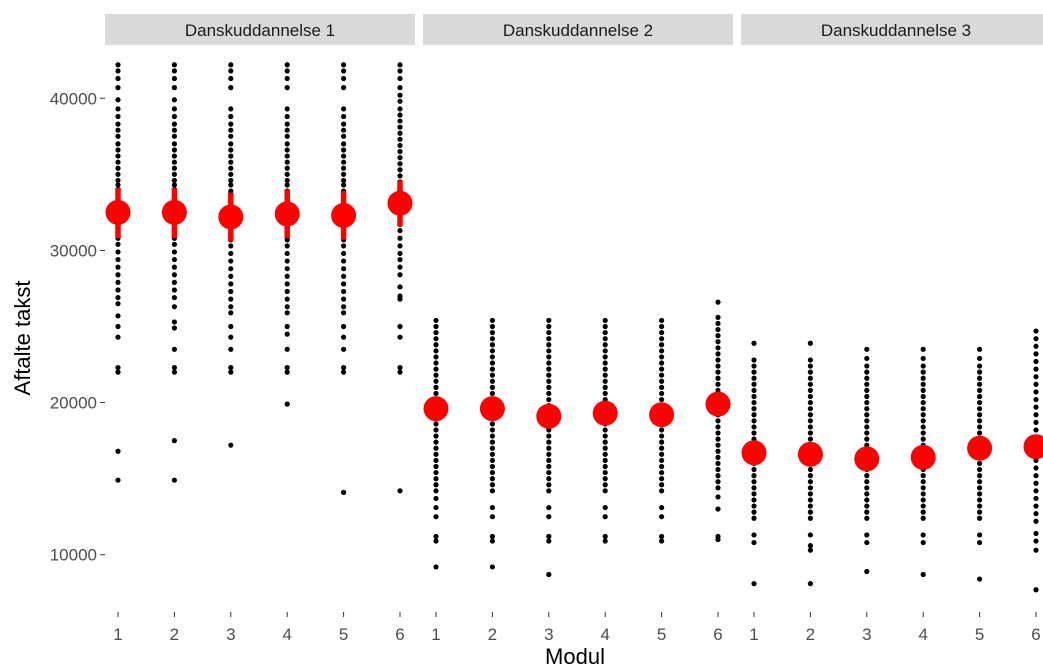 Image resolution: width=1043 pixels, height=667 pixels. What do you see at coordinates (753, 634) in the screenshot?
I see `x-tick-label: 1` at bounding box center [753, 634].